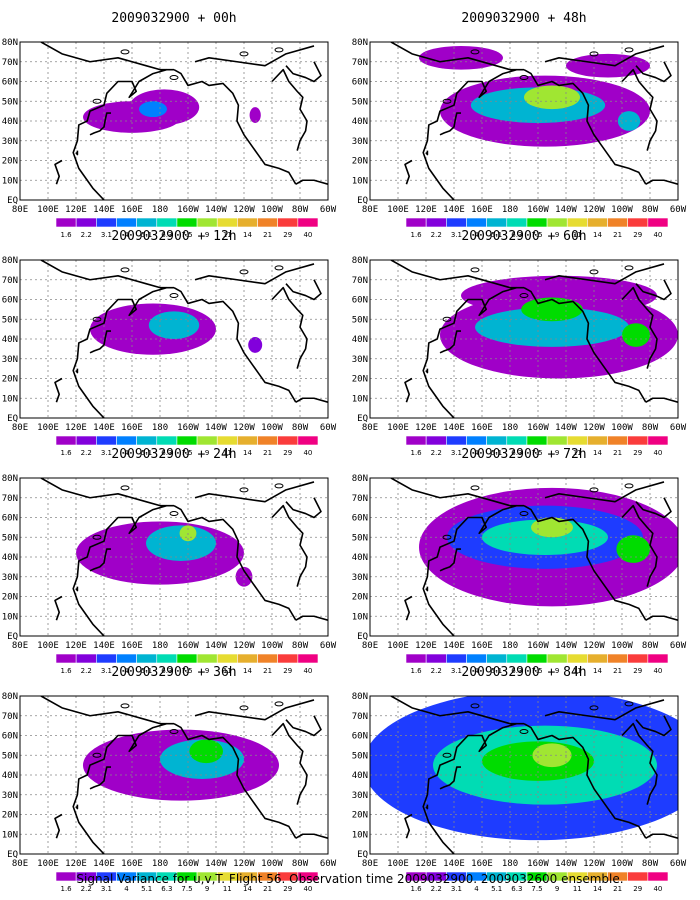  I want to click on panel-title: 2009032900 + 12h, so click(173, 236).